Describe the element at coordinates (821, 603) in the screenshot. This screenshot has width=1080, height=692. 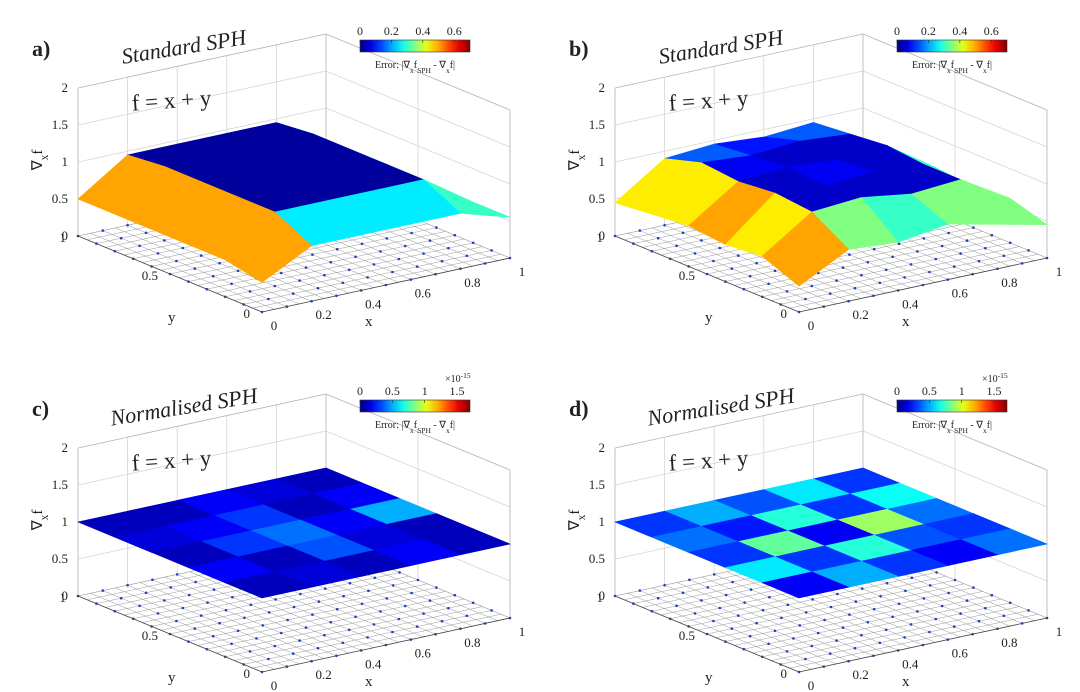
I see `floor-line` at that location.